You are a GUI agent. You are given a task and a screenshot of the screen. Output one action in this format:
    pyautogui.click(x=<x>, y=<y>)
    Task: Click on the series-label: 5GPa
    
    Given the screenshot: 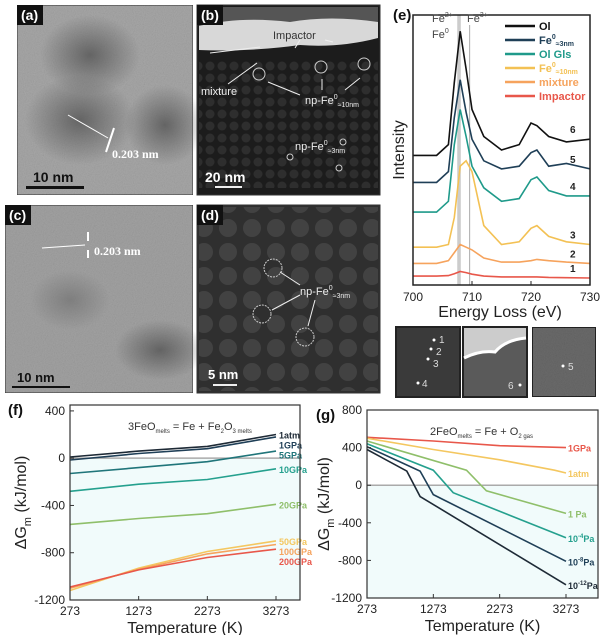 What is the action you would take?
    pyautogui.click(x=291, y=456)
    